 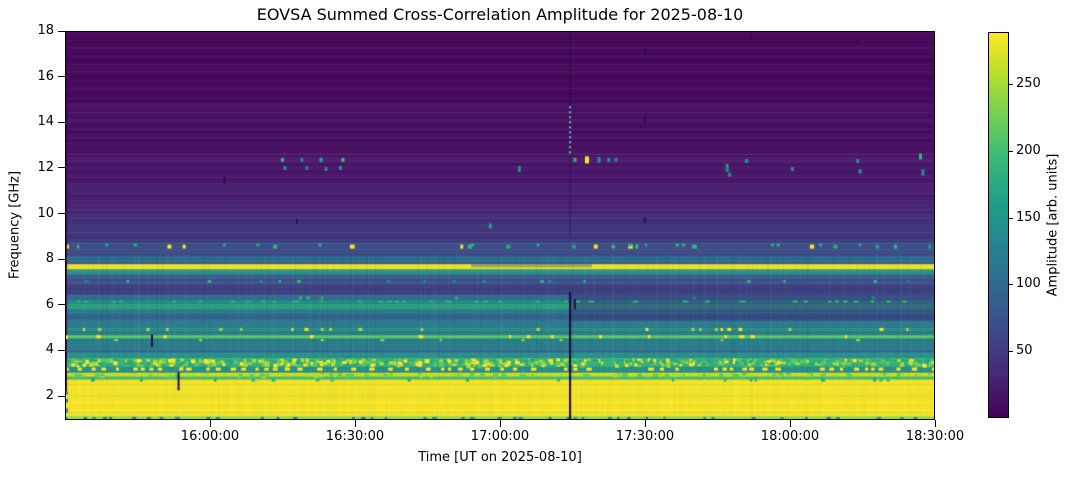 What do you see at coordinates (998, 225) in the screenshot?
I see `colorbar` at bounding box center [998, 225].